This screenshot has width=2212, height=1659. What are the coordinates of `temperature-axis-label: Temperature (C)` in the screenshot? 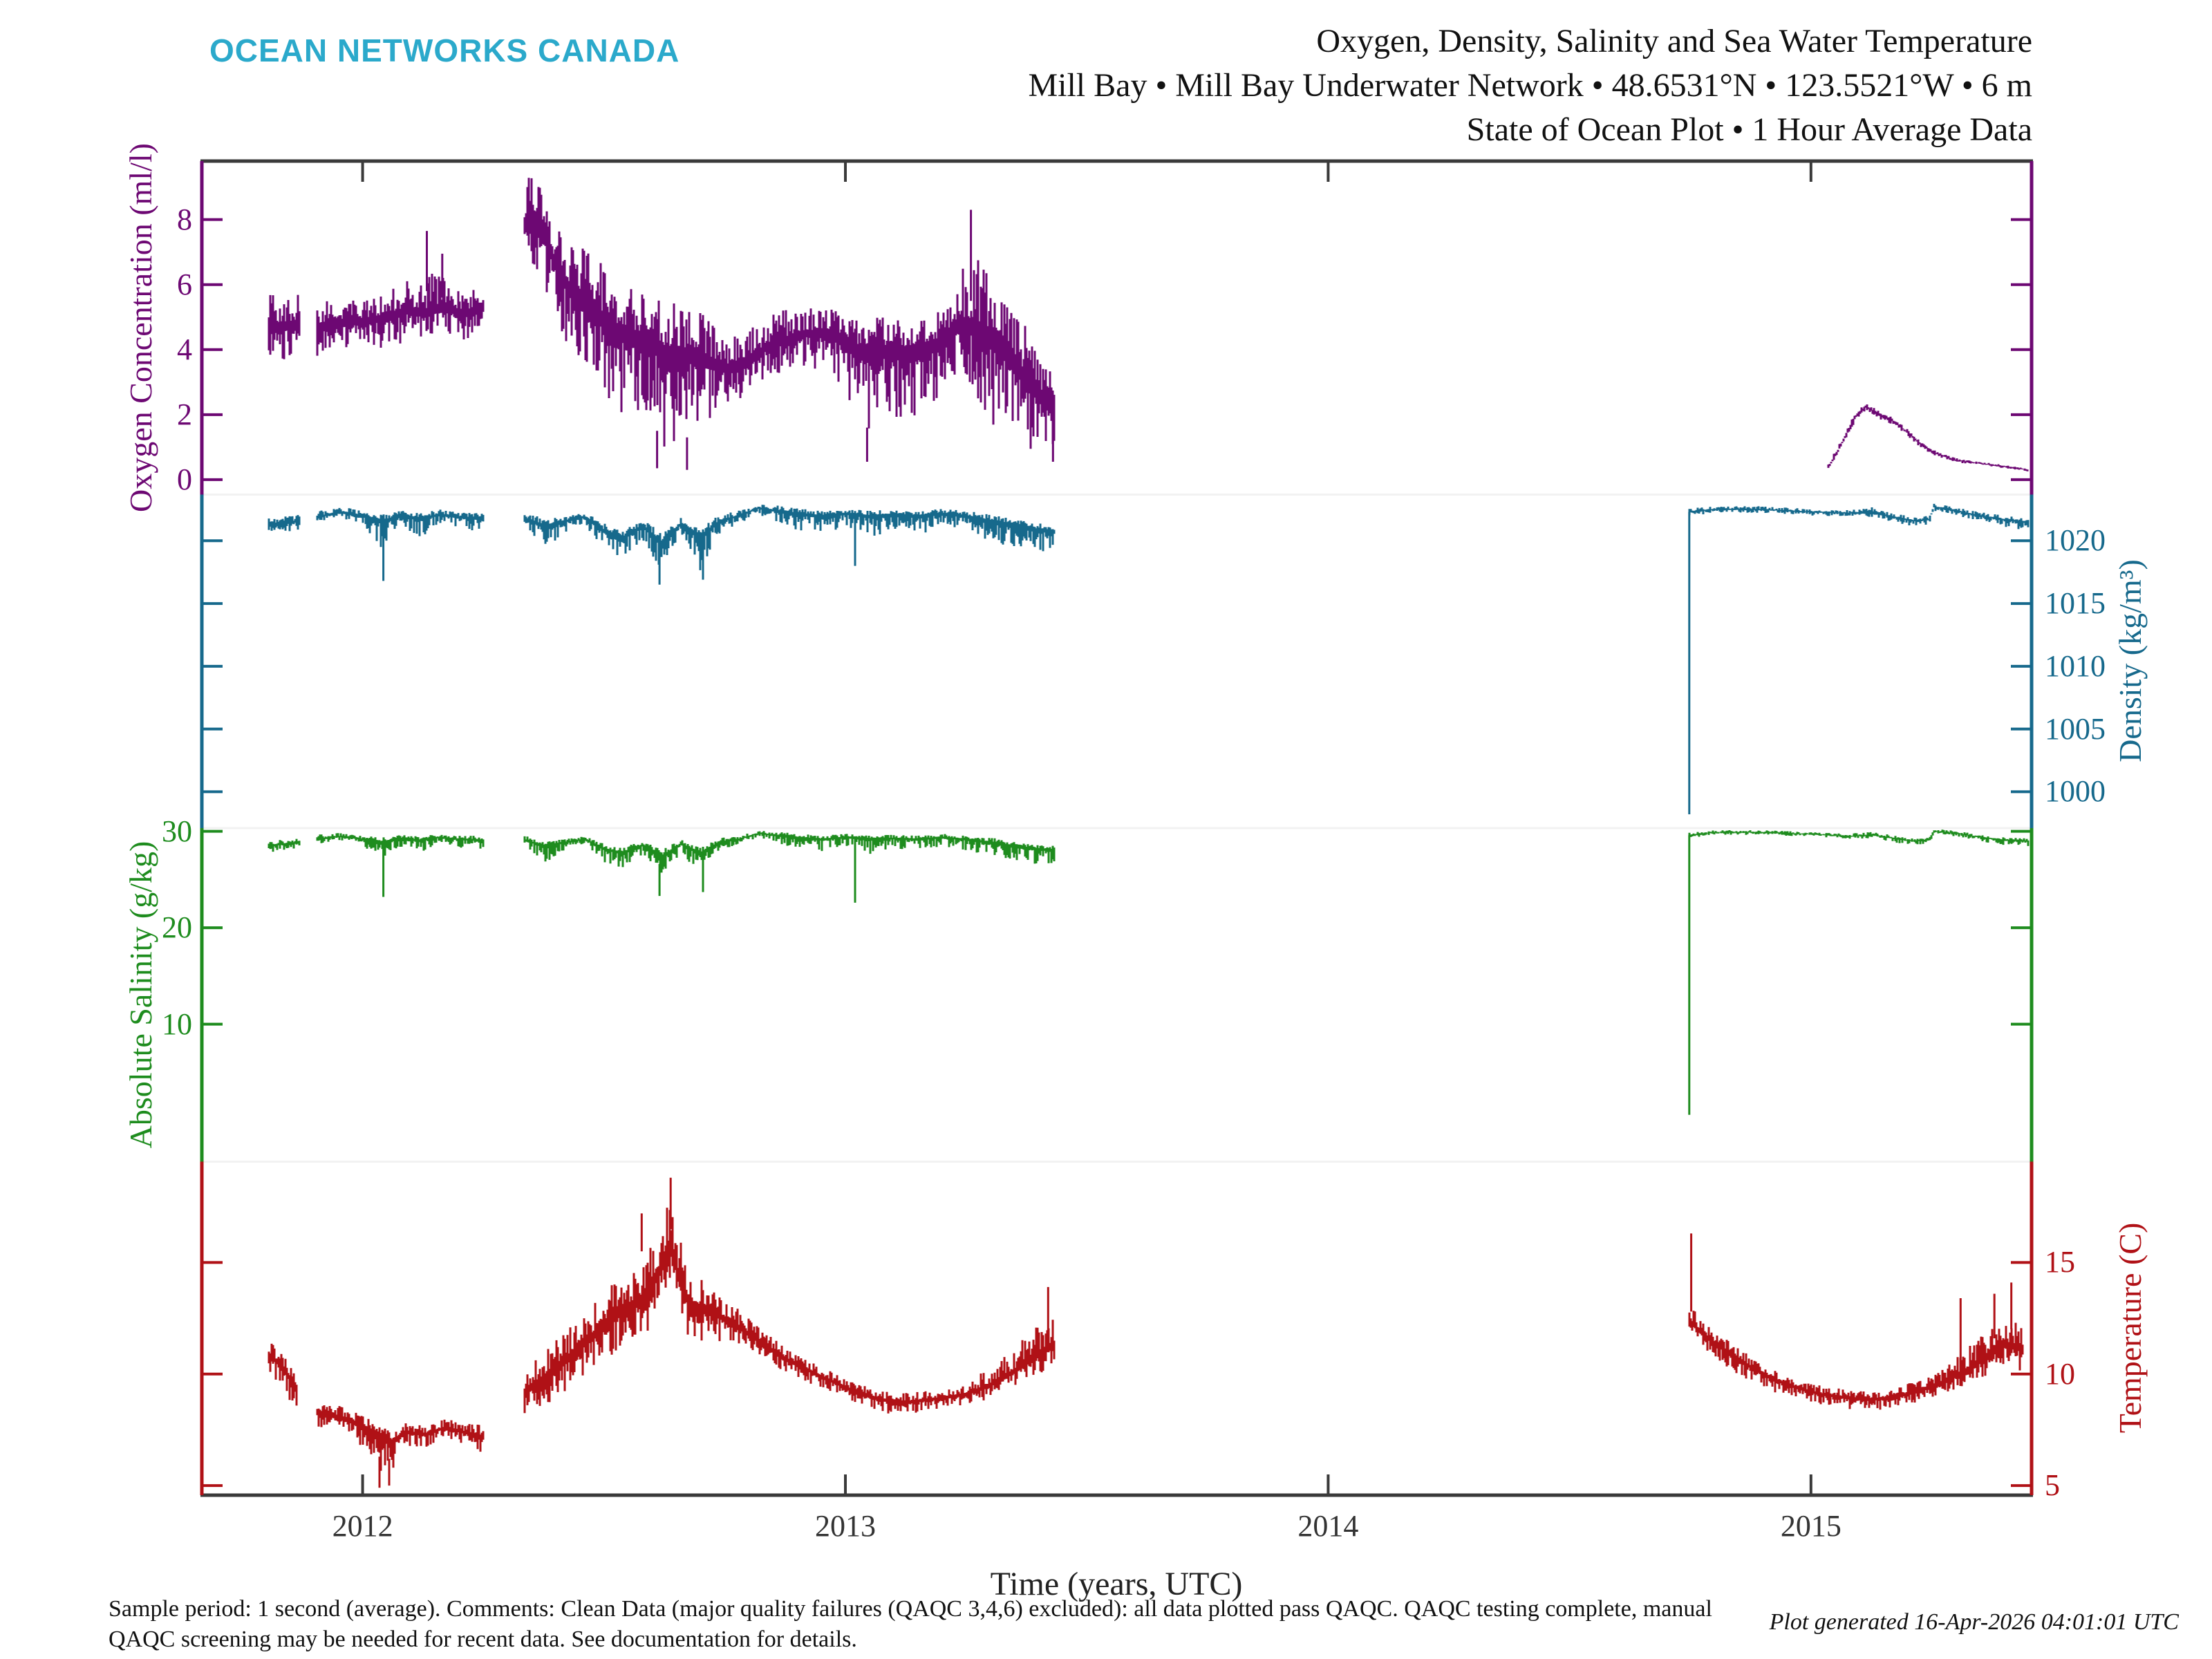 It's located at (2130, 1328).